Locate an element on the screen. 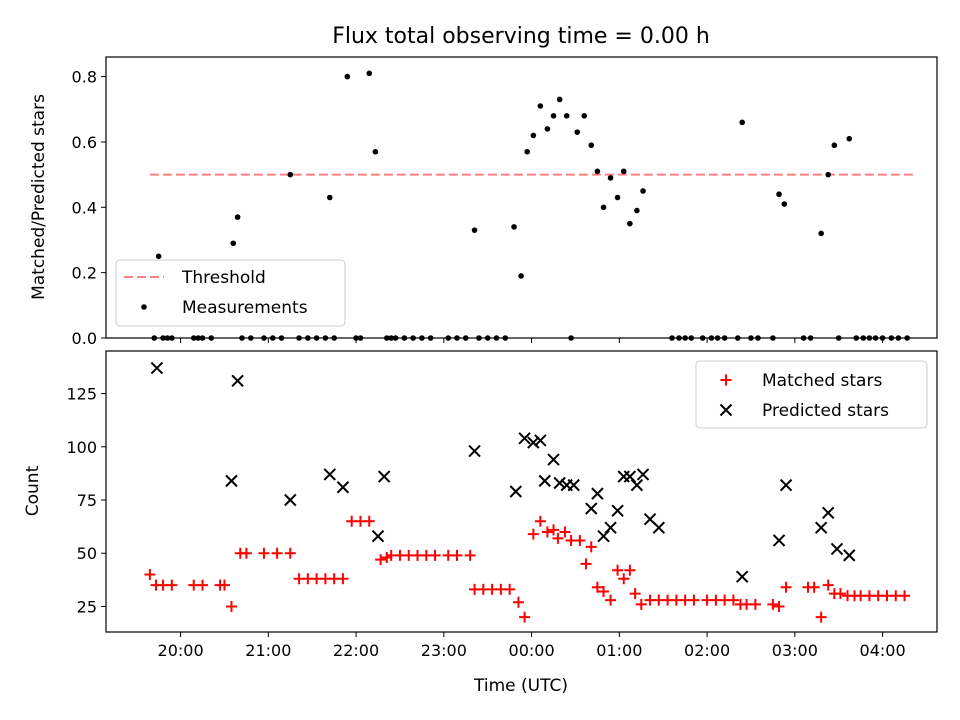 This screenshot has width=960, height=720. legend-predicted-swatch is located at coordinates (726, 410).